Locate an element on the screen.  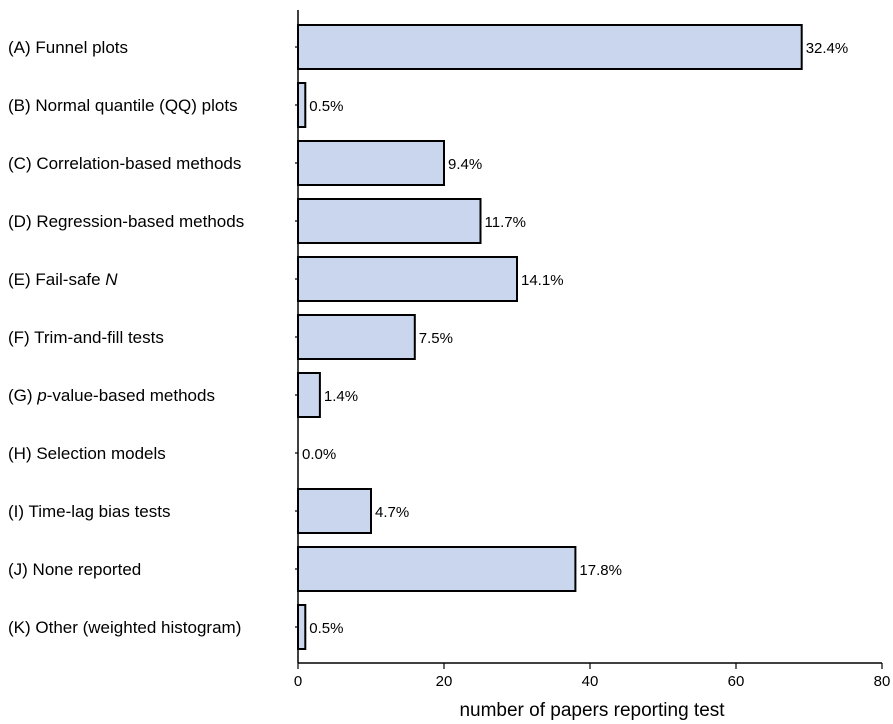
x-tick-label-0: 0 is located at coordinates (298, 681).